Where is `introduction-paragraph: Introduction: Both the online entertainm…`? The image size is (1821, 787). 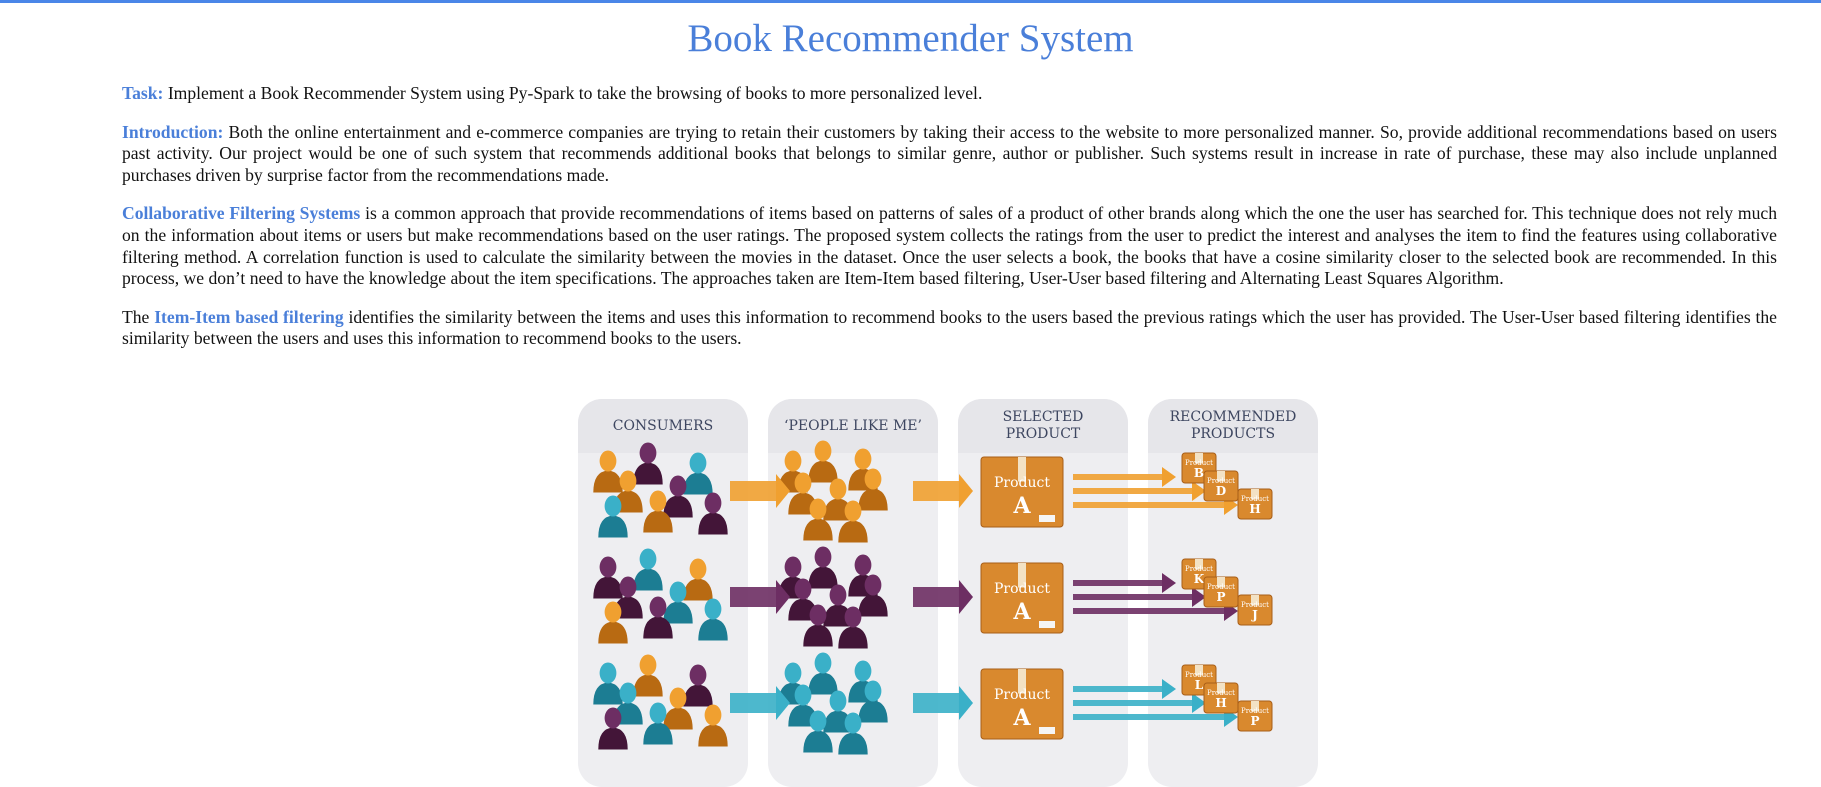
introduction-paragraph: Introduction: Both the online entertainm… is located at coordinates (949, 154).